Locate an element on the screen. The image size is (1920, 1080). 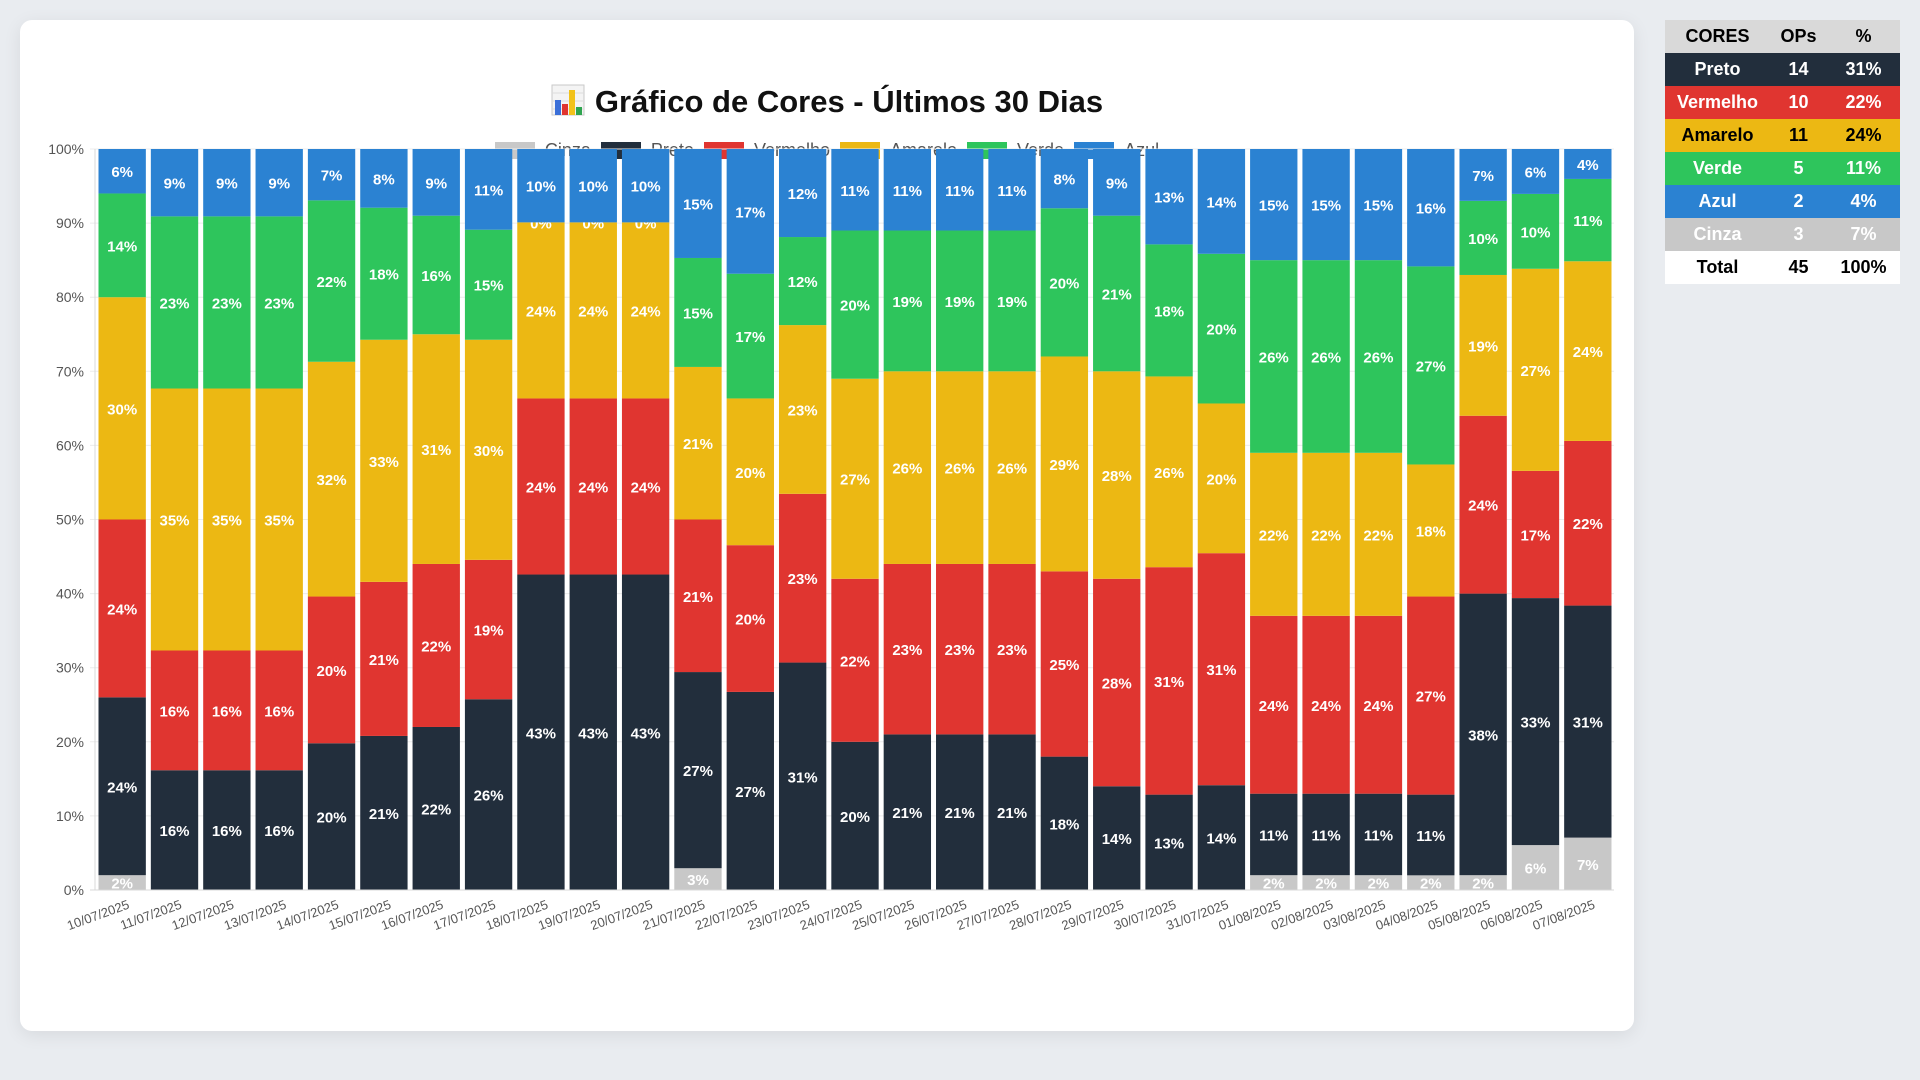
bar-11/07/2025: 0%16%16%35%23%9% is located at coordinates (174, 524).